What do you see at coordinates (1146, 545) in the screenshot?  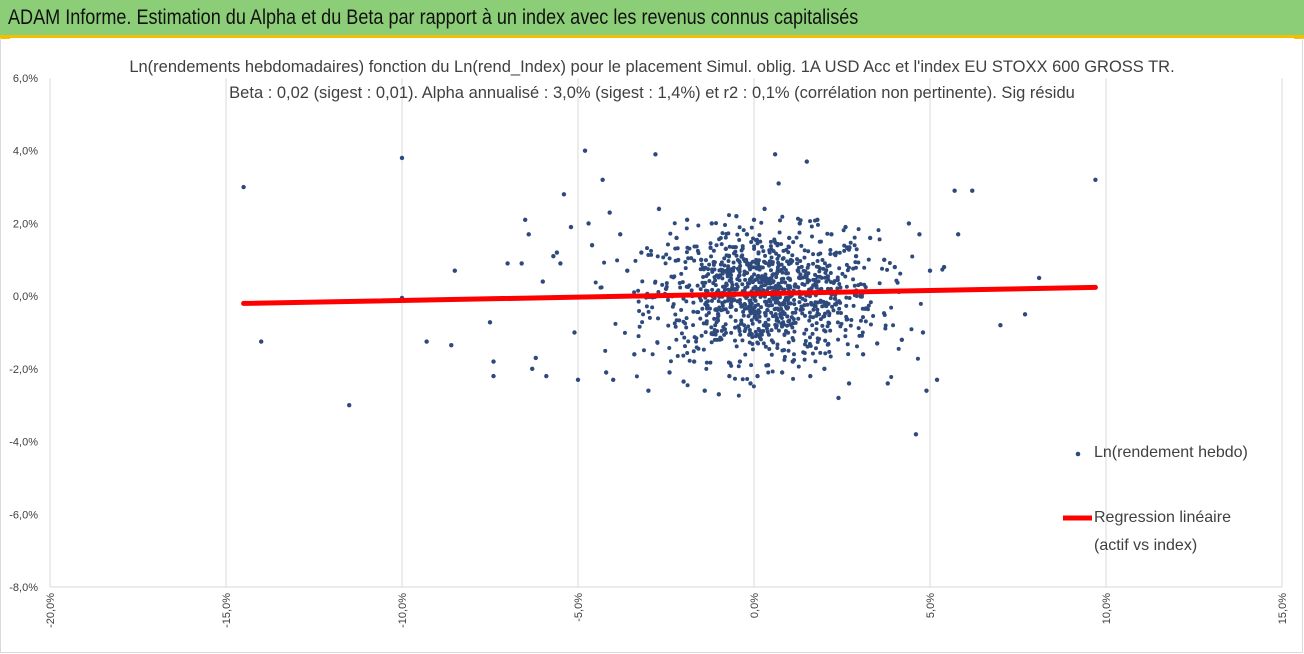 I see `legend-label-regression-2: (actif vs index)` at bounding box center [1146, 545].